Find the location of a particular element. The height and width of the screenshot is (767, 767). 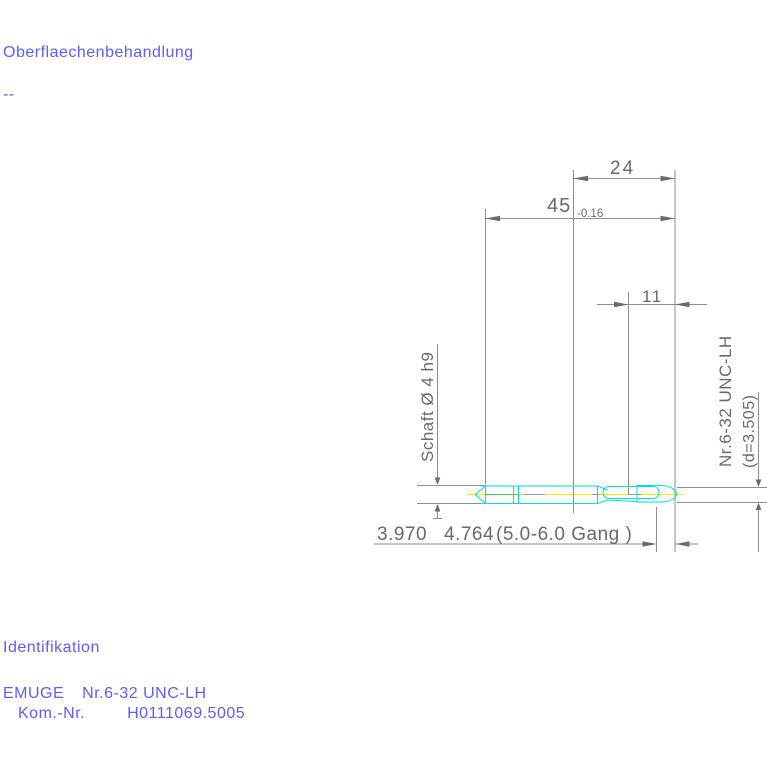

neck-taper-top is located at coordinates (602, 488).